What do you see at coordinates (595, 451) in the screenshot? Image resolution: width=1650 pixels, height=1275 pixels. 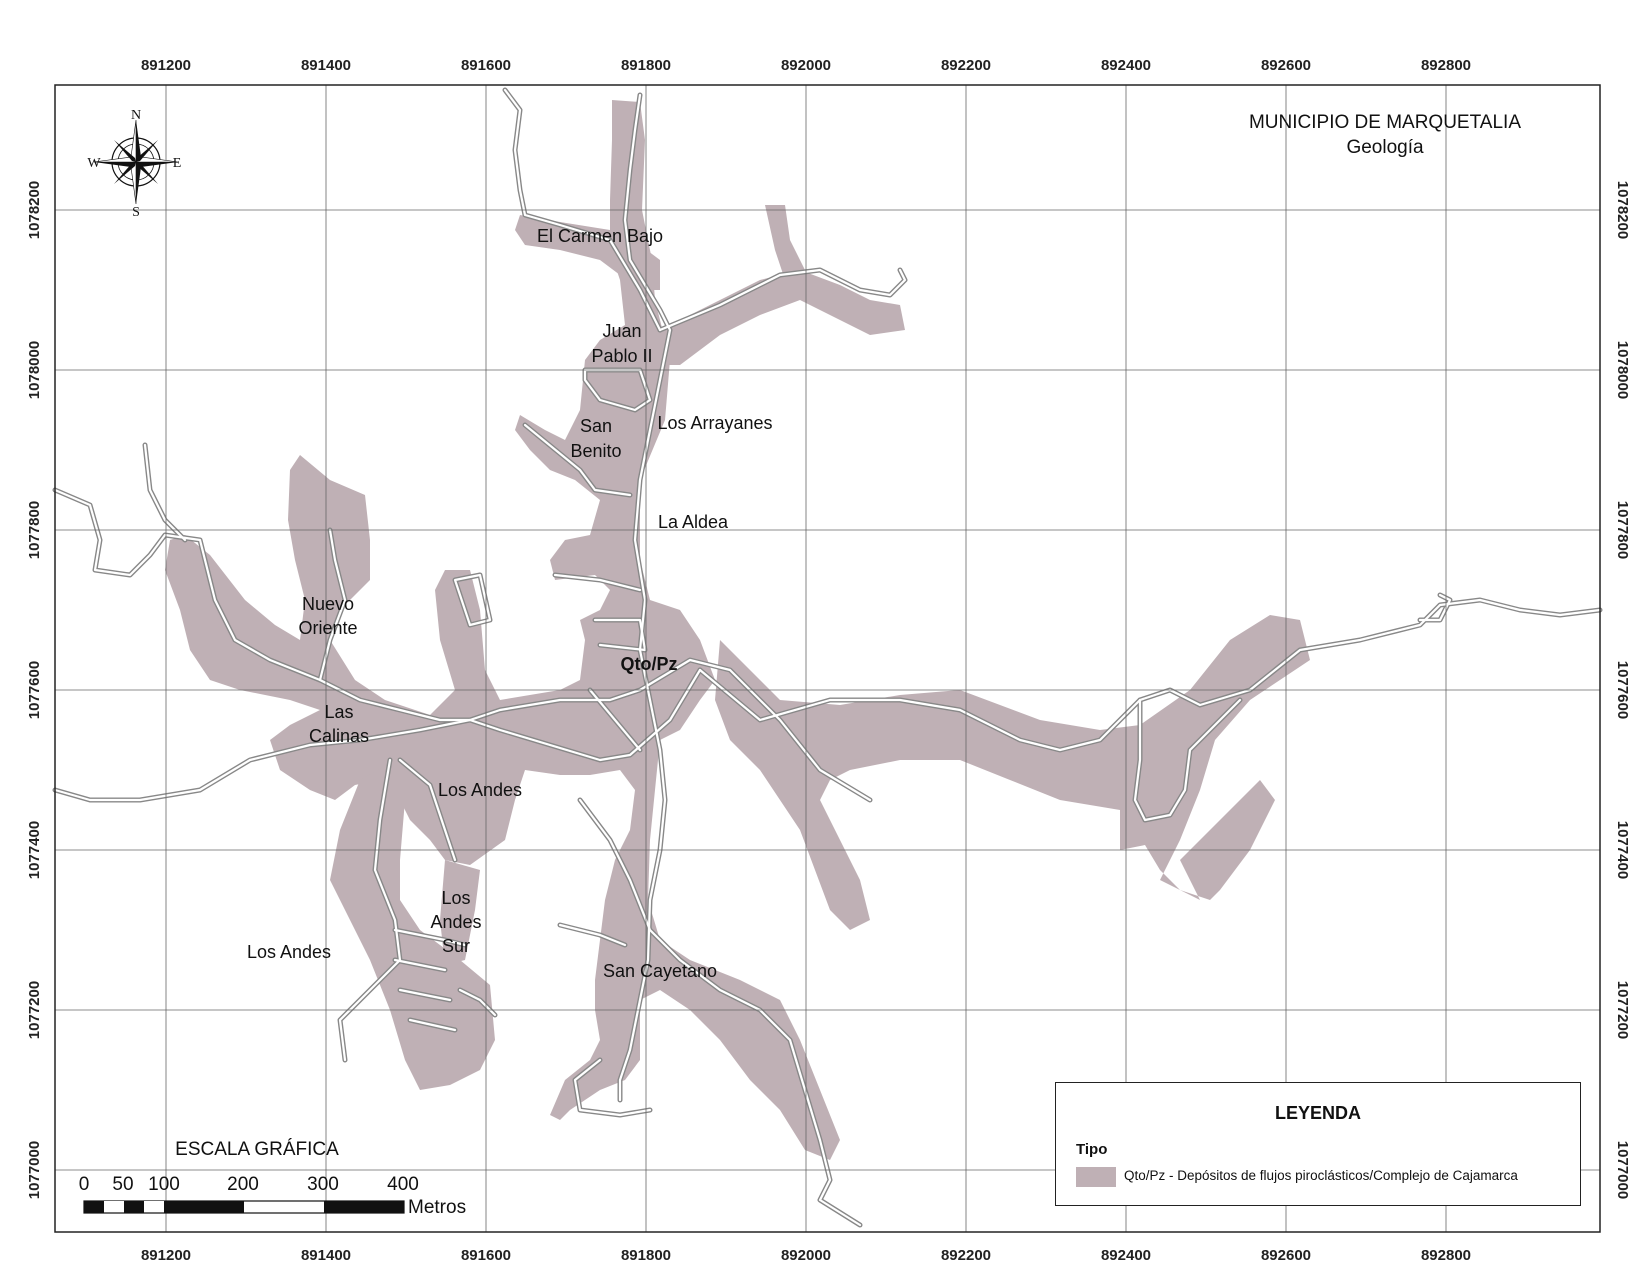 I see `place-label: Benito` at bounding box center [595, 451].